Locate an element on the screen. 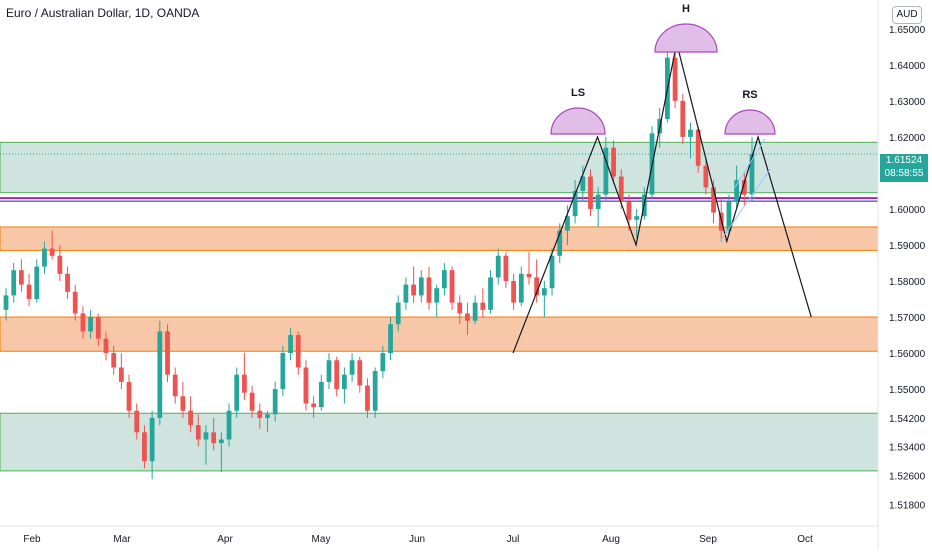  channel-line is located at coordinates (750, 163).